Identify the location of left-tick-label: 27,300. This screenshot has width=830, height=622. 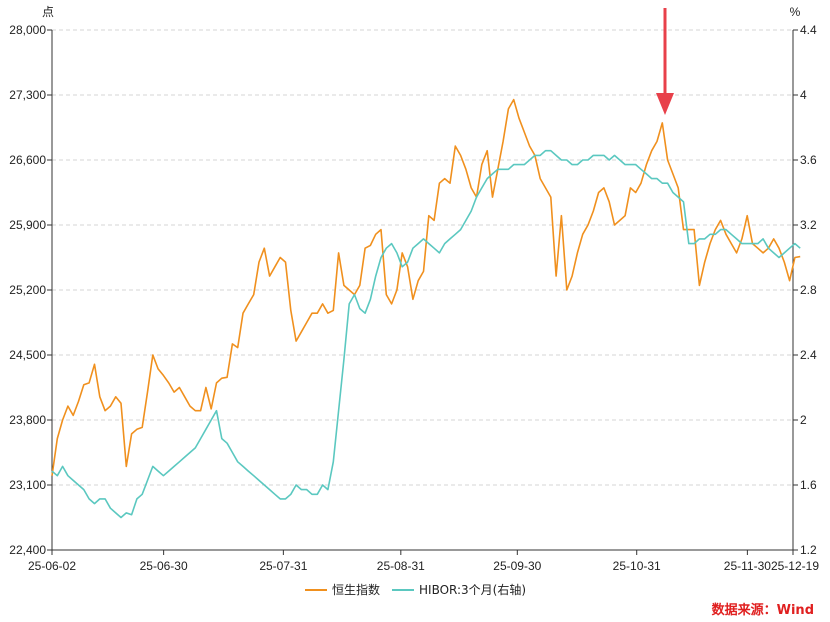
(27, 95).